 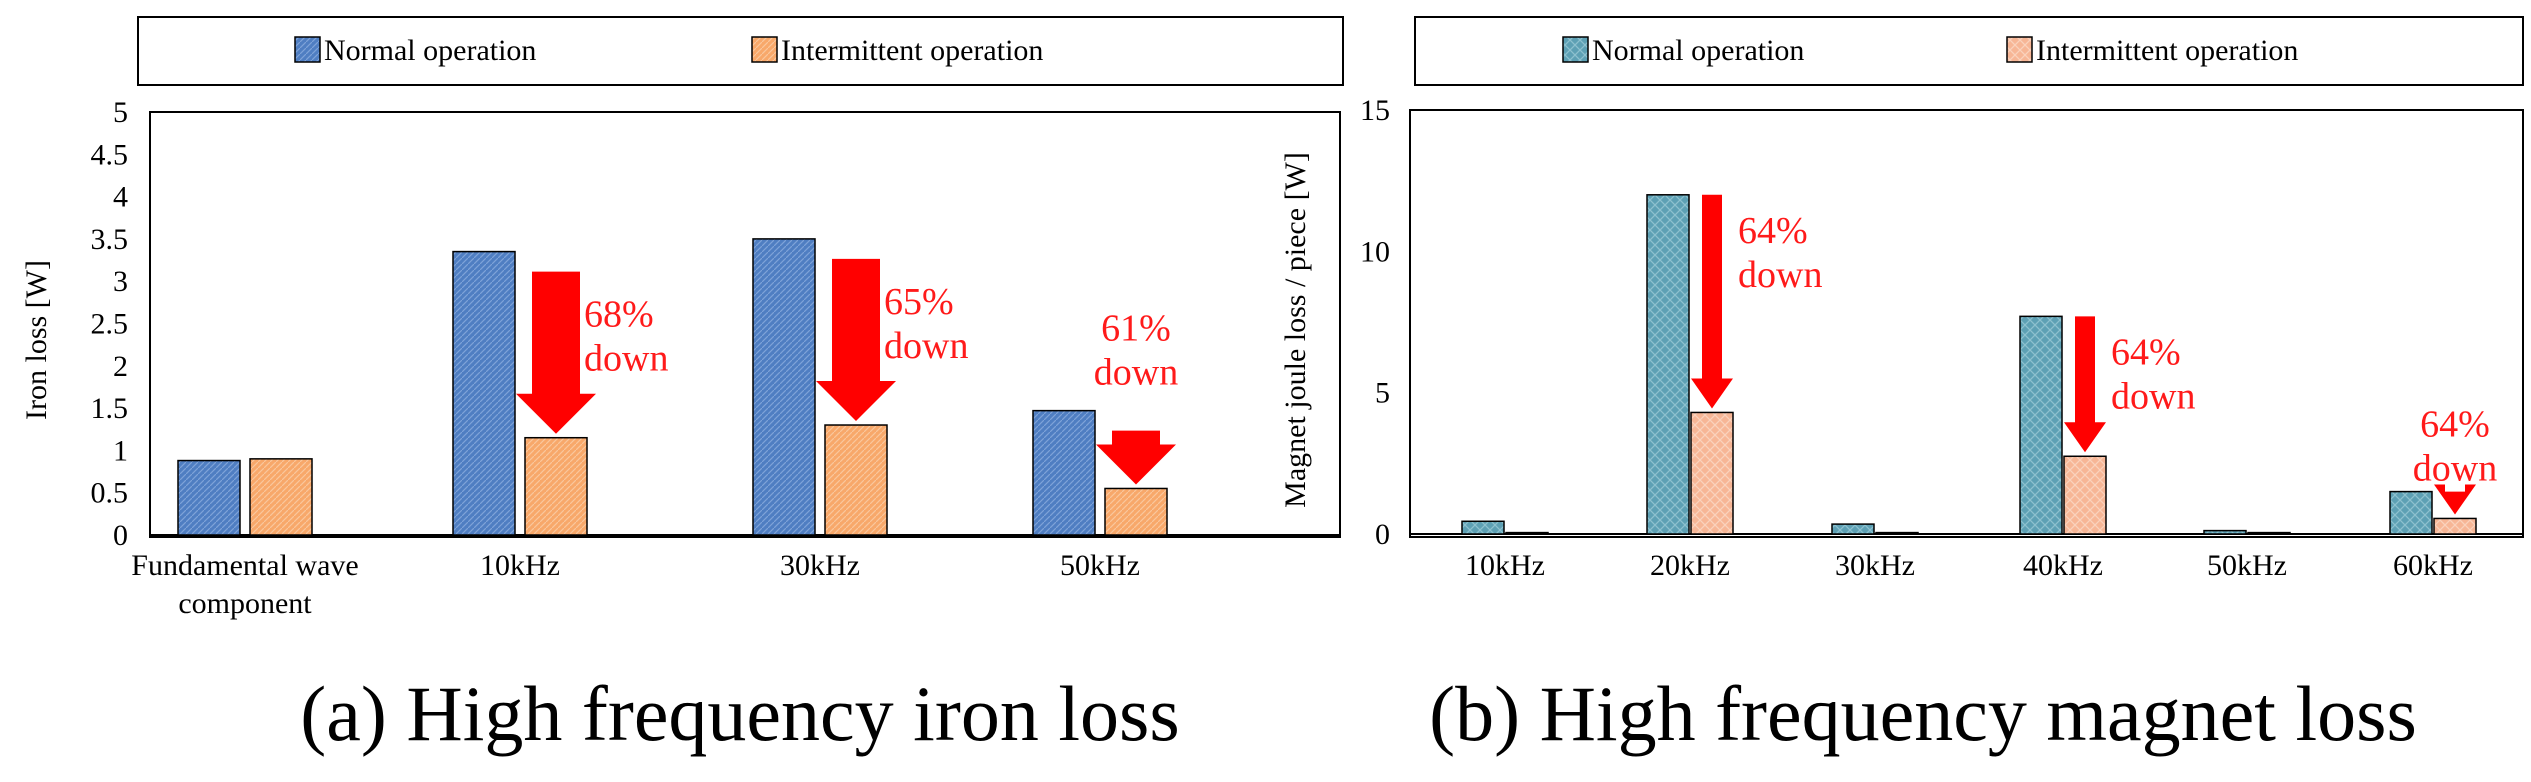 I want to click on y-tick-label: 15, so click(x=1375, y=110).